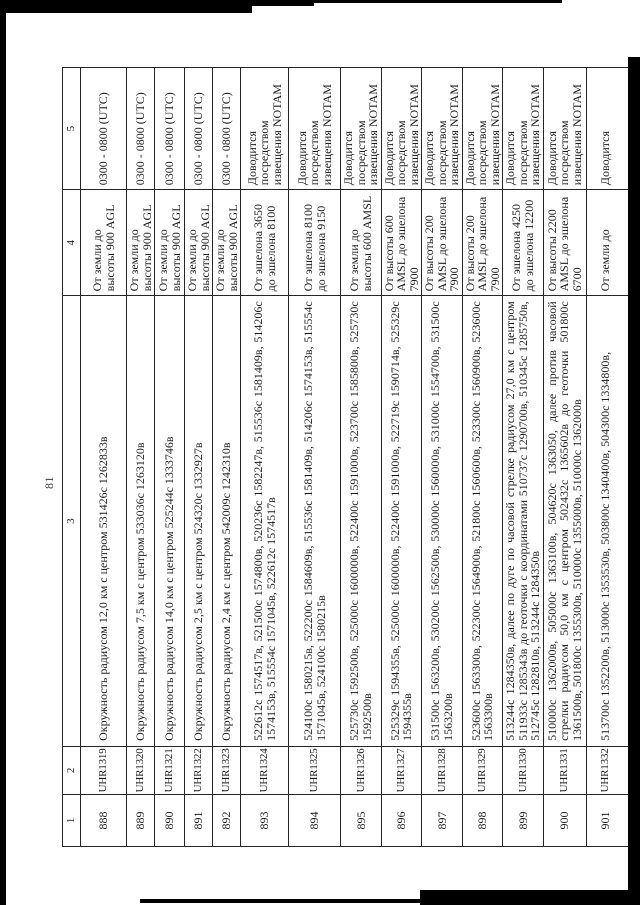 This screenshot has height=905, width=640. Describe the element at coordinates (401, 820) in the screenshot. I see `row-number-cell: 896` at that location.